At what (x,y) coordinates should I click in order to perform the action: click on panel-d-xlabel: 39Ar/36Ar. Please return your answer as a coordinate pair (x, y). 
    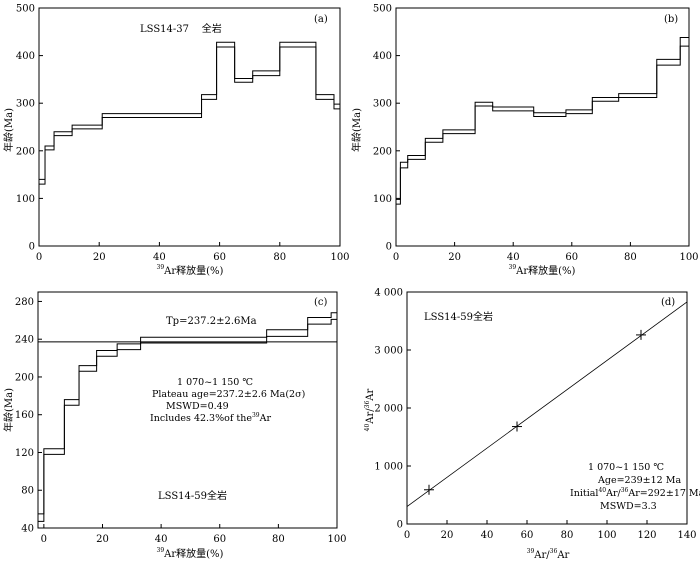
    Looking at the image, I should click on (548, 554).